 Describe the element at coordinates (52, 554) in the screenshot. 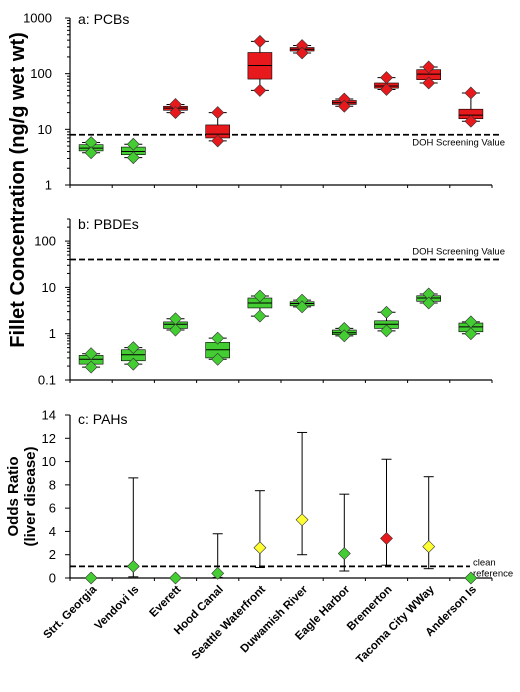

I see `y-tick-label: 2` at that location.